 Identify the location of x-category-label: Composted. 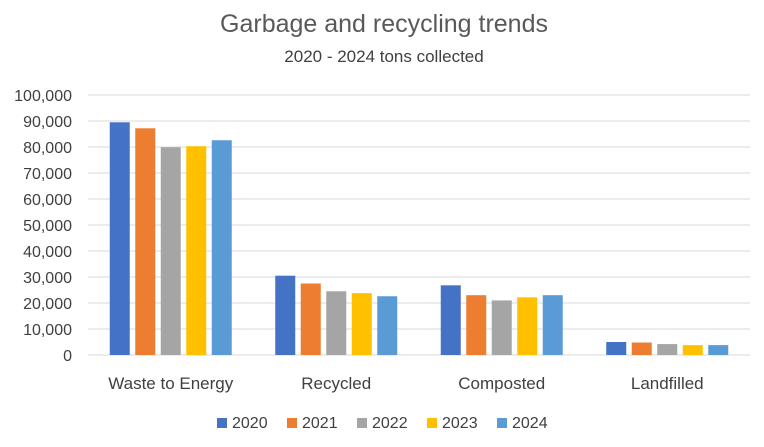
(501, 383).